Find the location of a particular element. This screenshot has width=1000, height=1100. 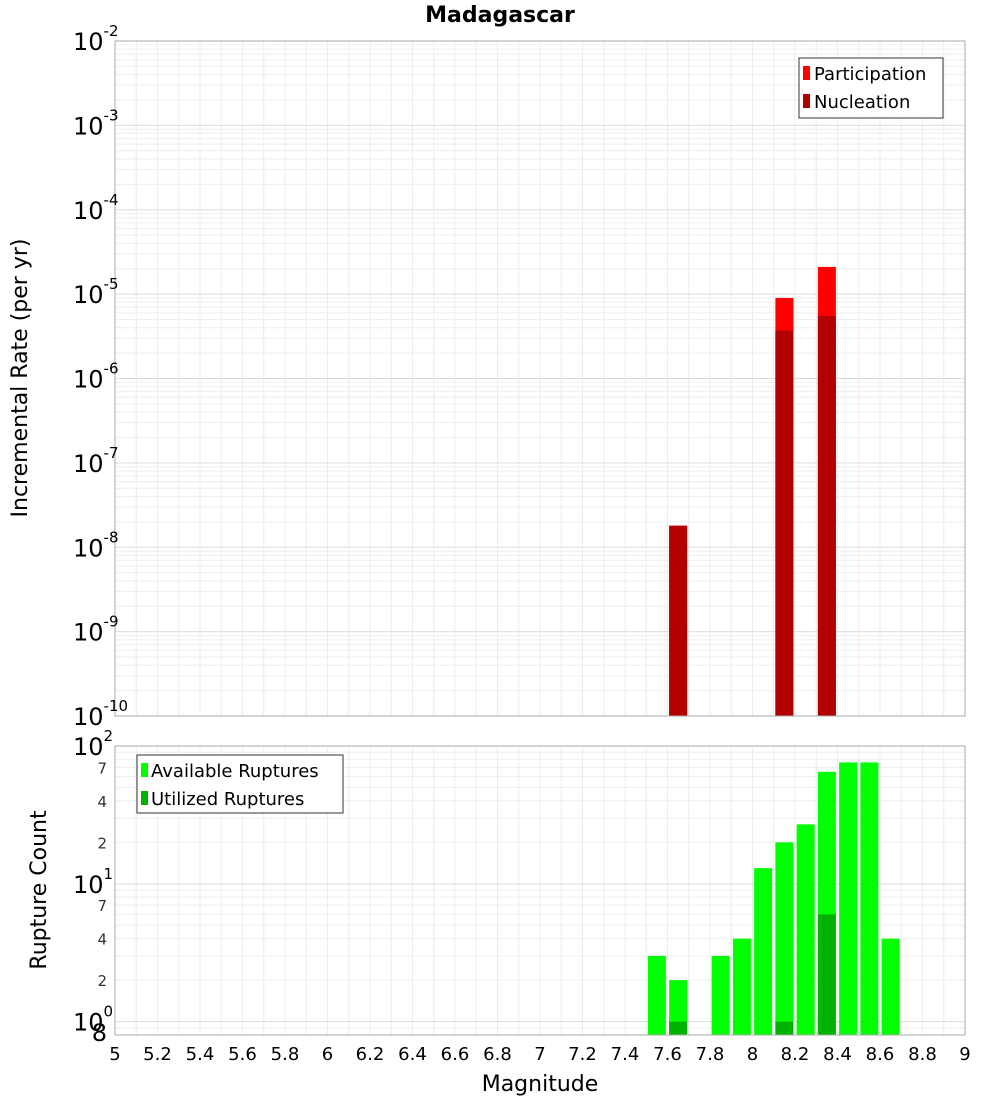

x-tick-label: 8.8 is located at coordinates (922, 1054).